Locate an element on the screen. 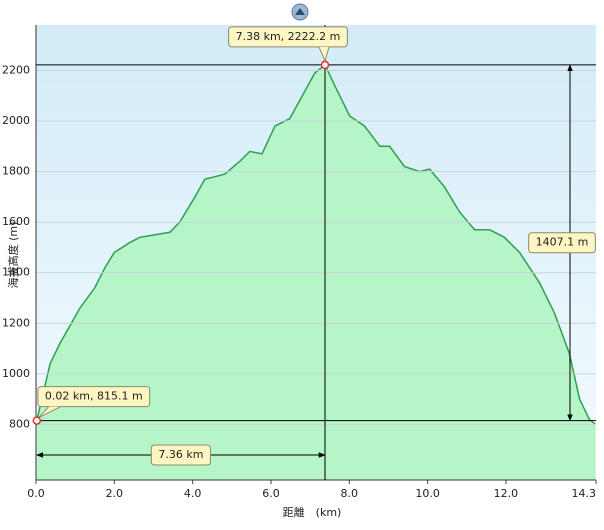  y-tick-label: 2000 is located at coordinates (16, 120).